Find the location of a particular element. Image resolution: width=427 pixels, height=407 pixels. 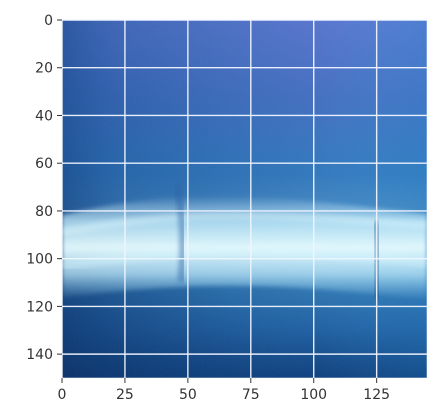

x-tick-label-4: 100 is located at coordinates (313, 395).